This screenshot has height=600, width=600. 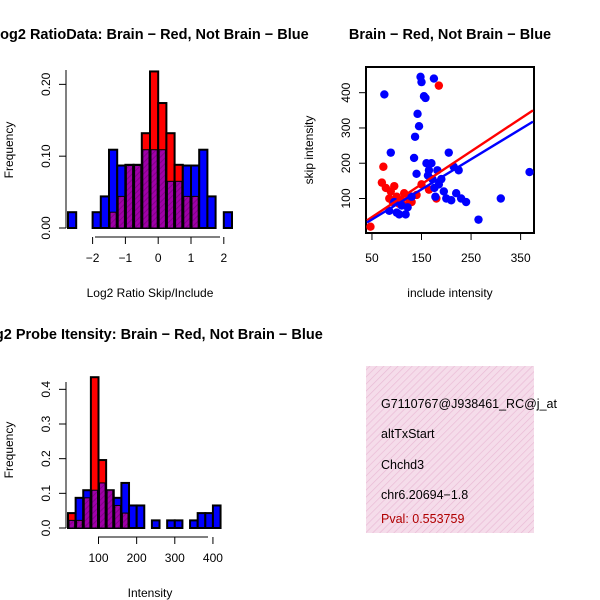 I want to click on scatter-y-tick-label: 300, so click(x=346, y=128).